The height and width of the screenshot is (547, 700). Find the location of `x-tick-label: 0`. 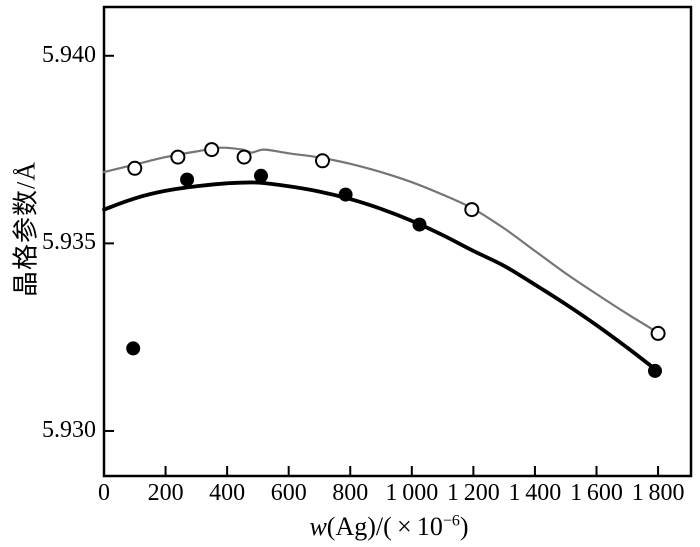

x-tick-label: 0 is located at coordinates (104, 493).